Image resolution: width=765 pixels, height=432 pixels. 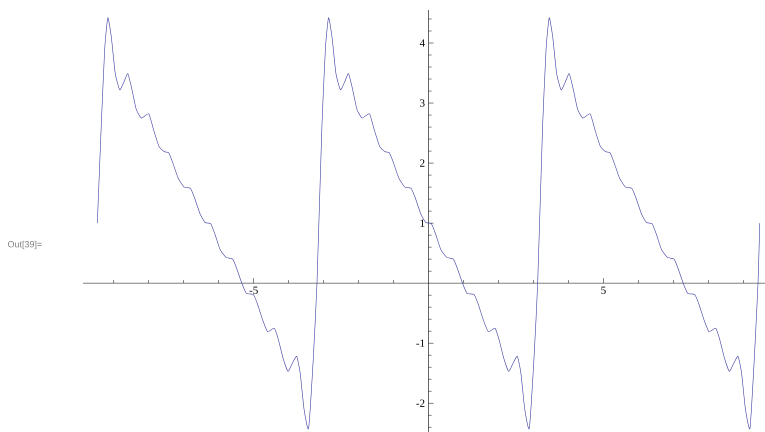 I want to click on y-tick-label: -1, so click(x=420, y=343).